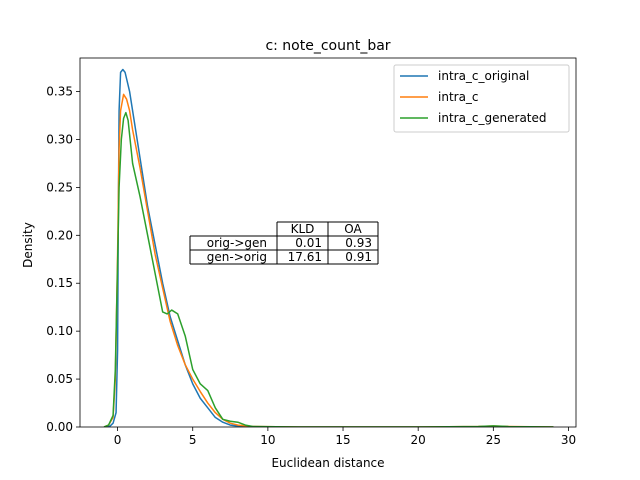 The height and width of the screenshot is (480, 640). Describe the element at coordinates (493, 440) in the screenshot. I see `x-tick-label: 25` at that location.